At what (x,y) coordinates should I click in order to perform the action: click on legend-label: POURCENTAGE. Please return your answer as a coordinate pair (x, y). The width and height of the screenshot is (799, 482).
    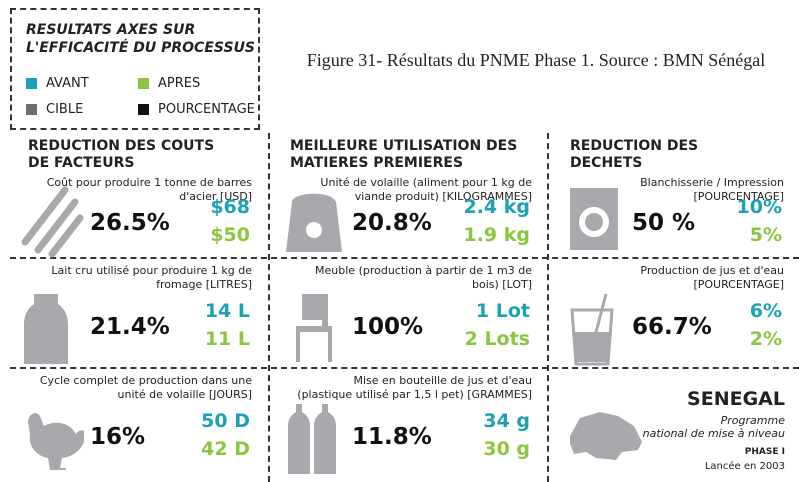
    Looking at the image, I should click on (206, 109).